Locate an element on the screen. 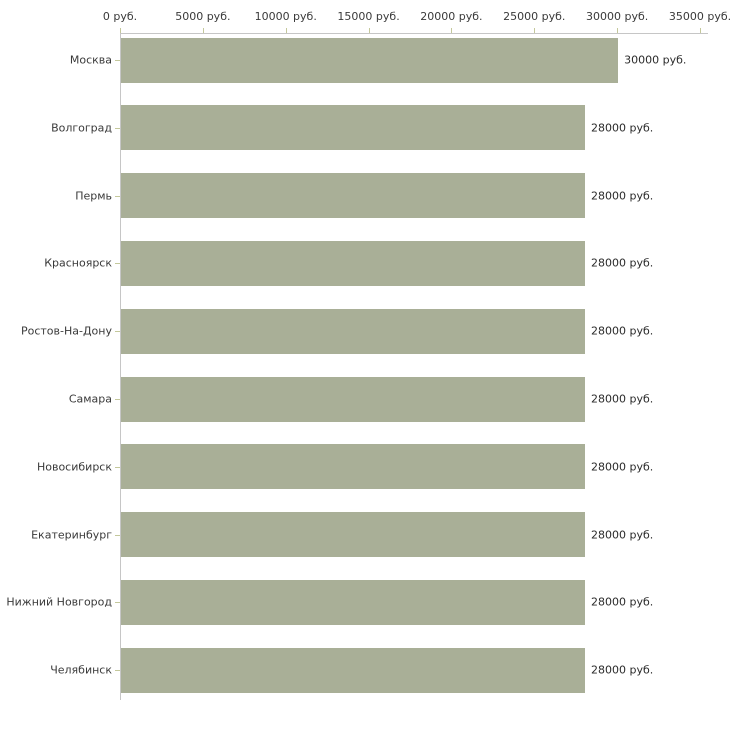  category-label: Пермь is located at coordinates (93, 196).